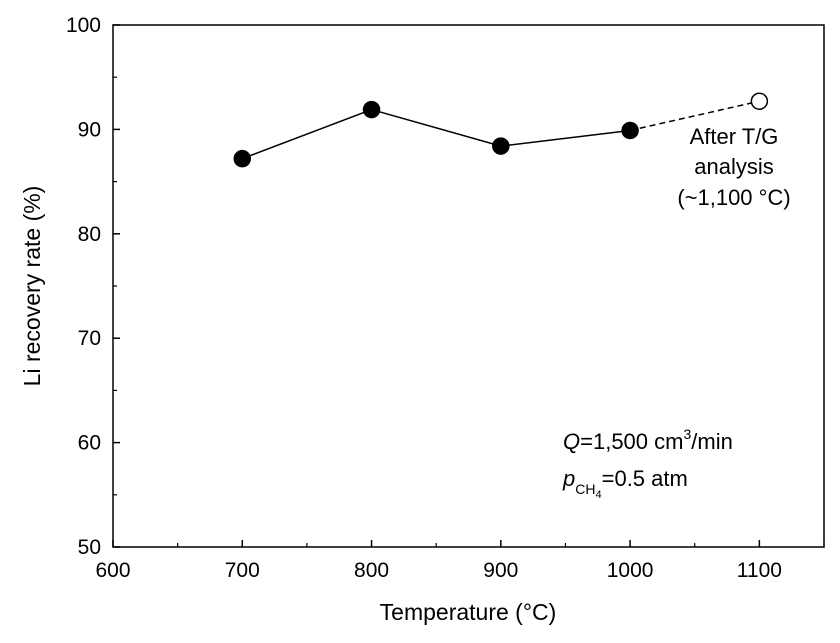 The height and width of the screenshot is (643, 840). I want to click on y-tick-label-60: 60, so click(89, 443).